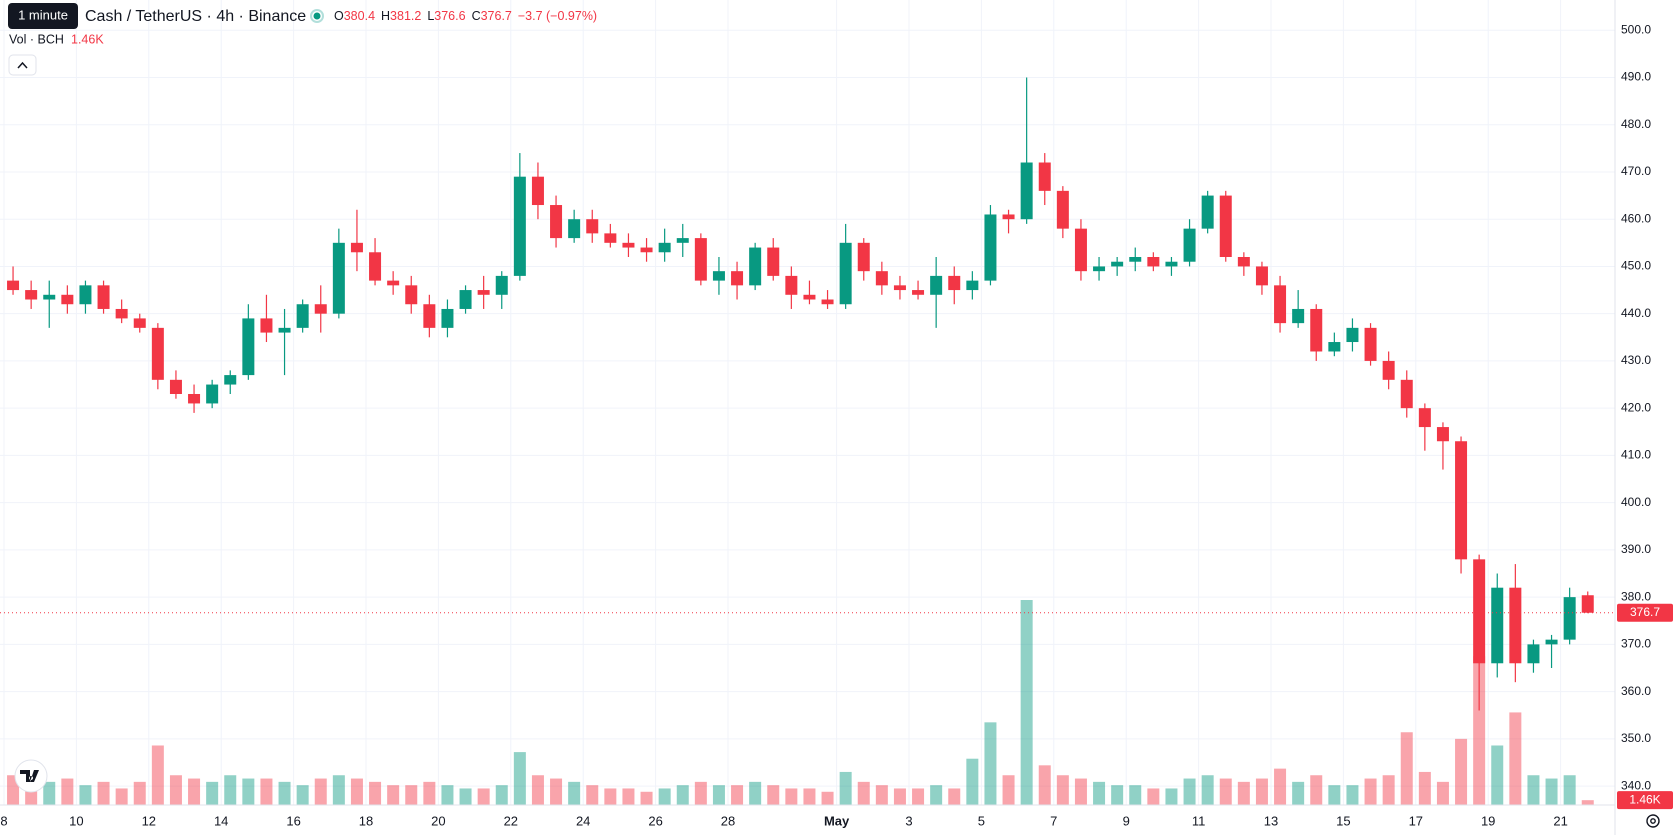 The width and height of the screenshot is (1678, 835). I want to click on gear-outer, so click(1653, 821).